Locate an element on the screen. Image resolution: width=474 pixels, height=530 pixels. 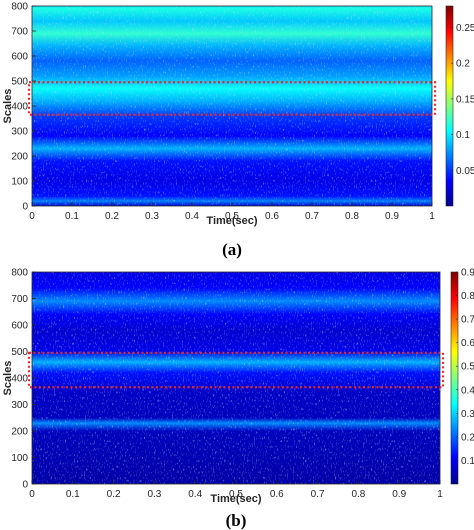
colorbar-tick-label: 0.6 is located at coordinates (467, 343).